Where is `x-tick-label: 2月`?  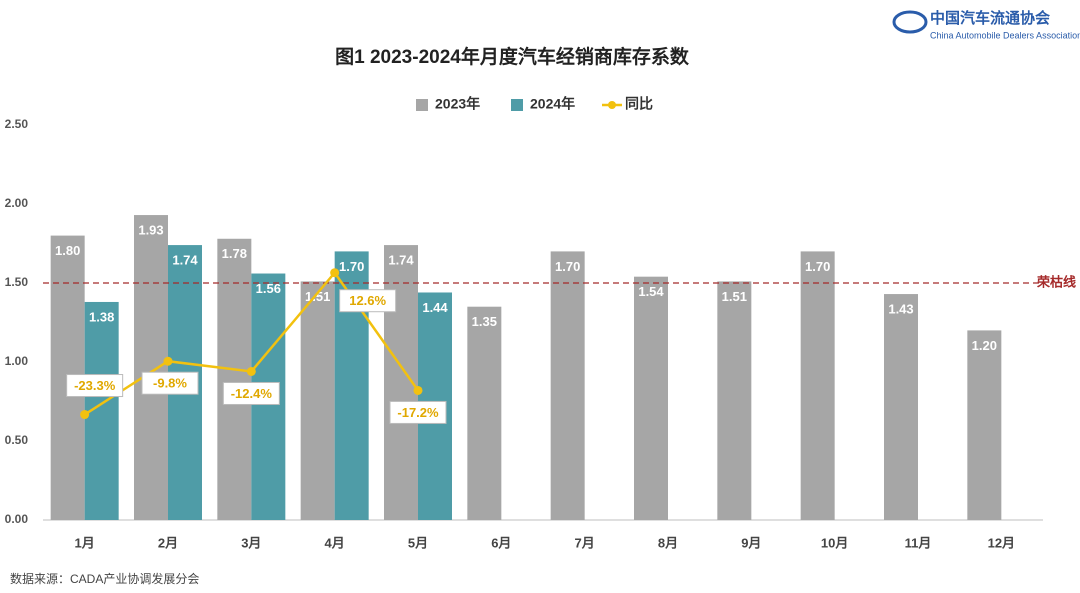
x-tick-label: 2月 is located at coordinates (168, 542).